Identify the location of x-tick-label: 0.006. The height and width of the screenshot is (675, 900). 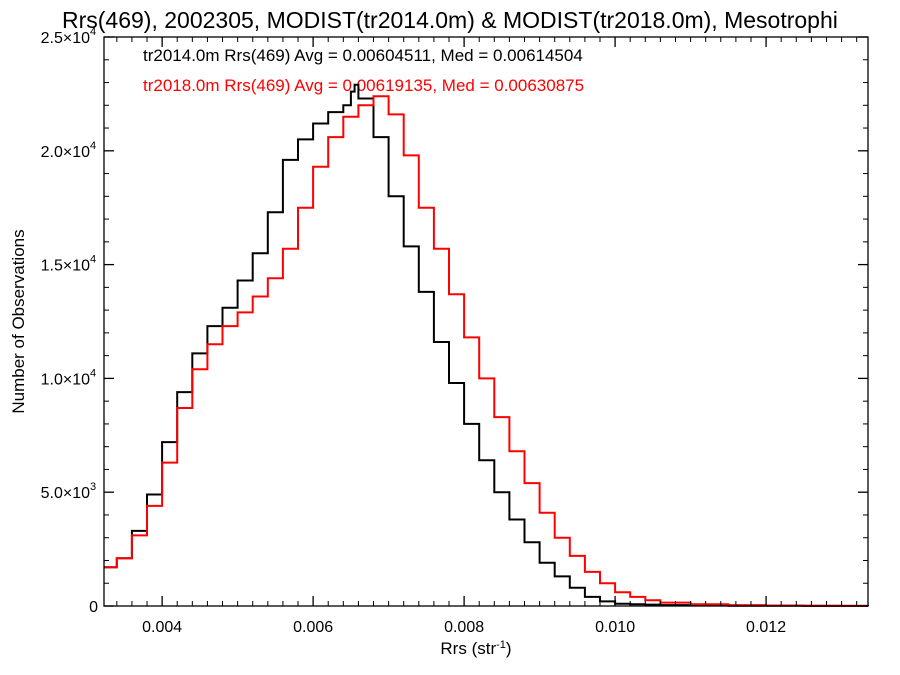
(313, 627).